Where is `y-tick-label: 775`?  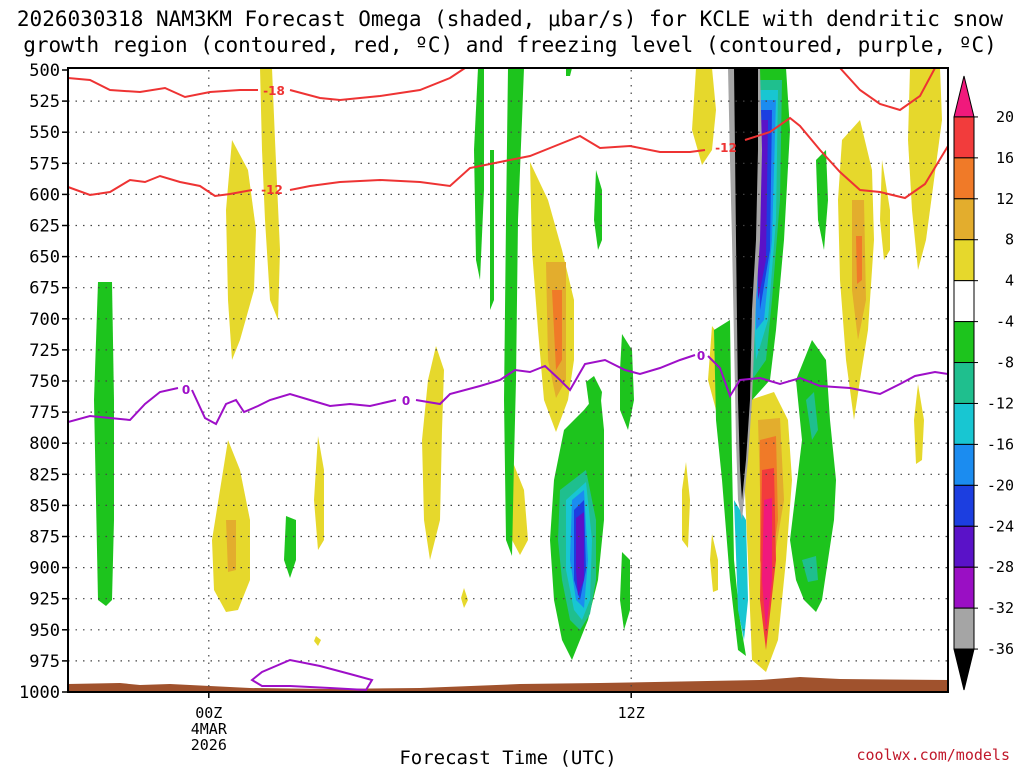 y-tick-label: 775 is located at coordinates (44, 413).